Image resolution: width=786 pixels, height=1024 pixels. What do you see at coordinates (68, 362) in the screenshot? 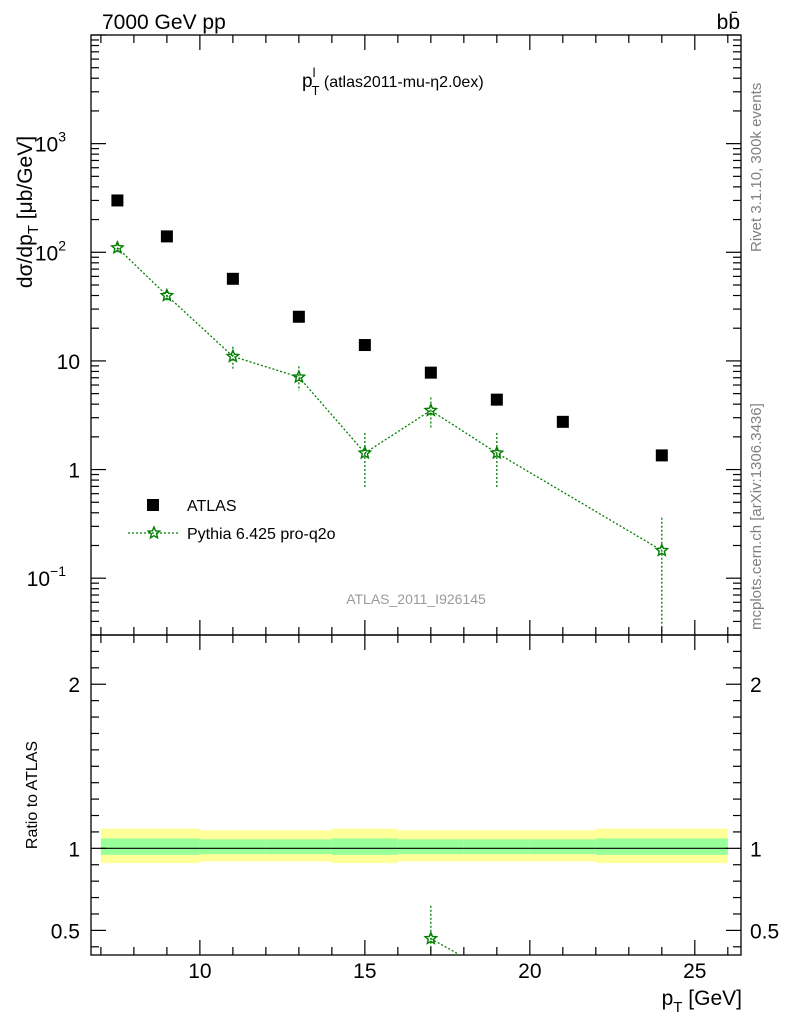
I see `main-y-tick-label: 10` at bounding box center [68, 362].